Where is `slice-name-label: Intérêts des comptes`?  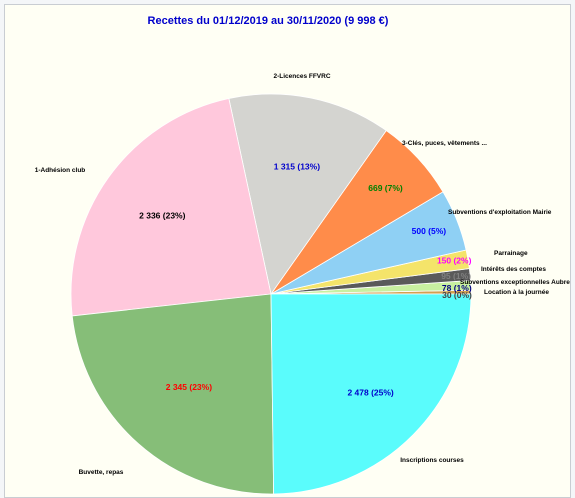
slice-name-label: Intérêts des comptes is located at coordinates (513, 269).